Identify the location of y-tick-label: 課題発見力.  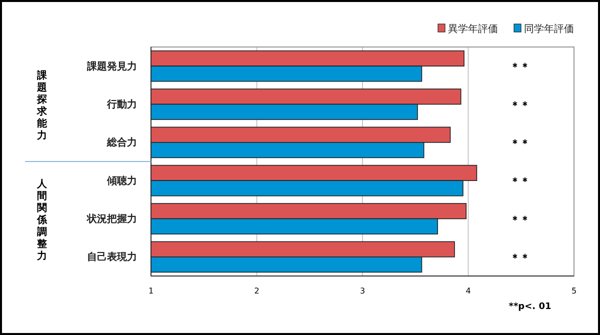
(111, 66).